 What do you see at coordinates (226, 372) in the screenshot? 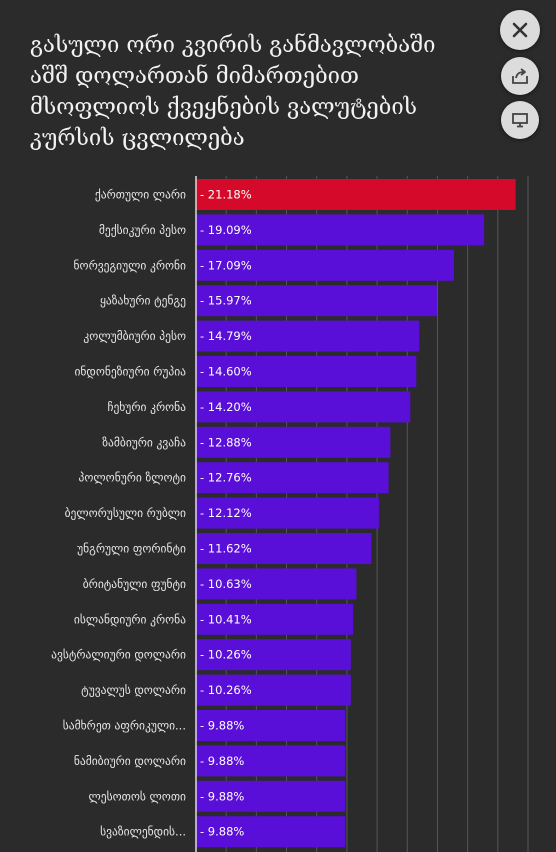
I see `value-label: - 14.60%` at bounding box center [226, 372].